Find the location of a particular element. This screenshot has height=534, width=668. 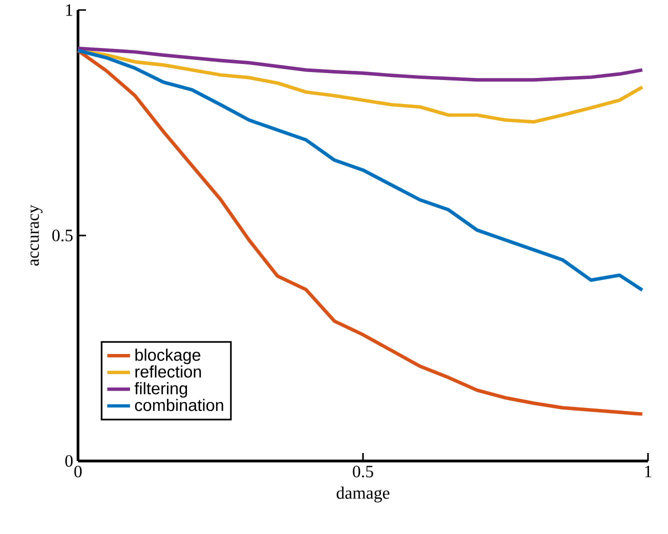

y-tick-label: 0.5 is located at coordinates (62, 236).